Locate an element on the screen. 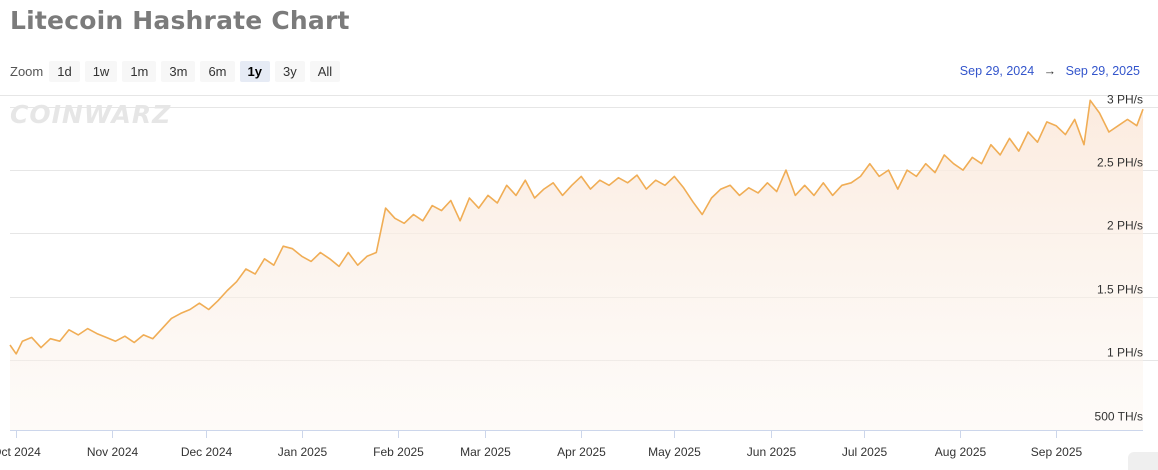 The width and height of the screenshot is (1158, 470). x-tick-label: Feb 2025 is located at coordinates (398, 452).